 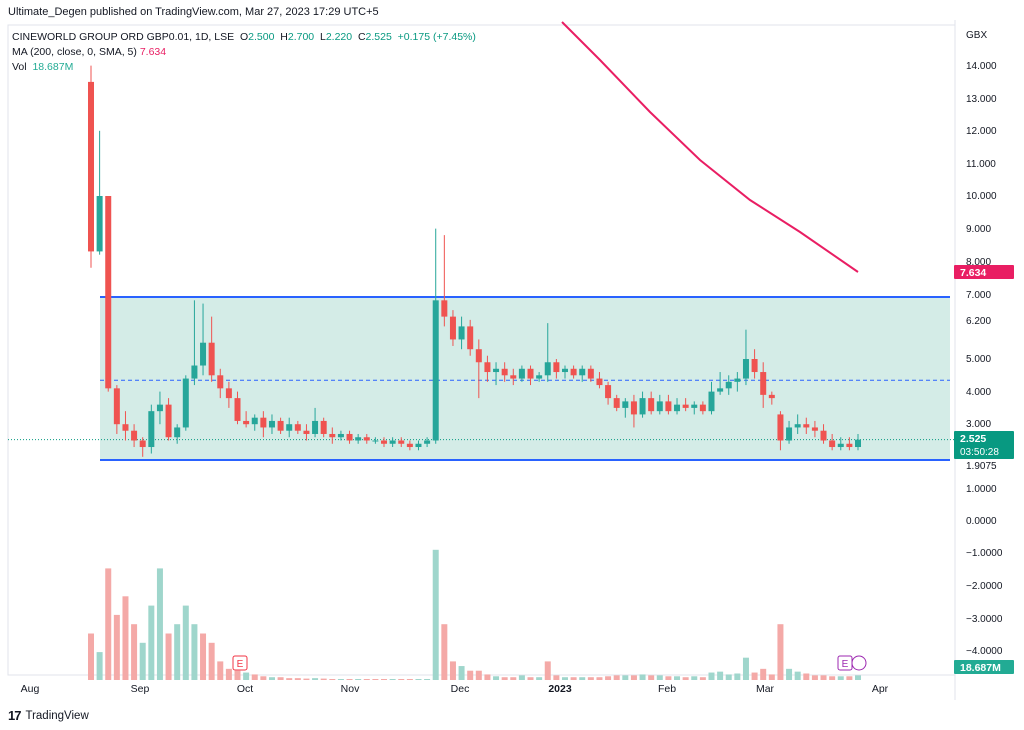 I want to click on x-tick-label: Dec, so click(x=460, y=689).